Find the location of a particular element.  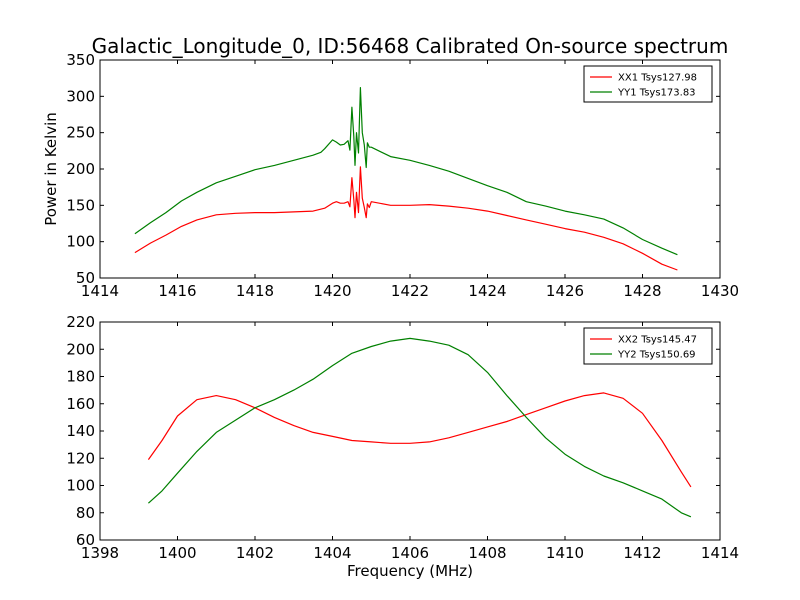

plot-1-x-tick-label: 1414 is located at coordinates (720, 553).